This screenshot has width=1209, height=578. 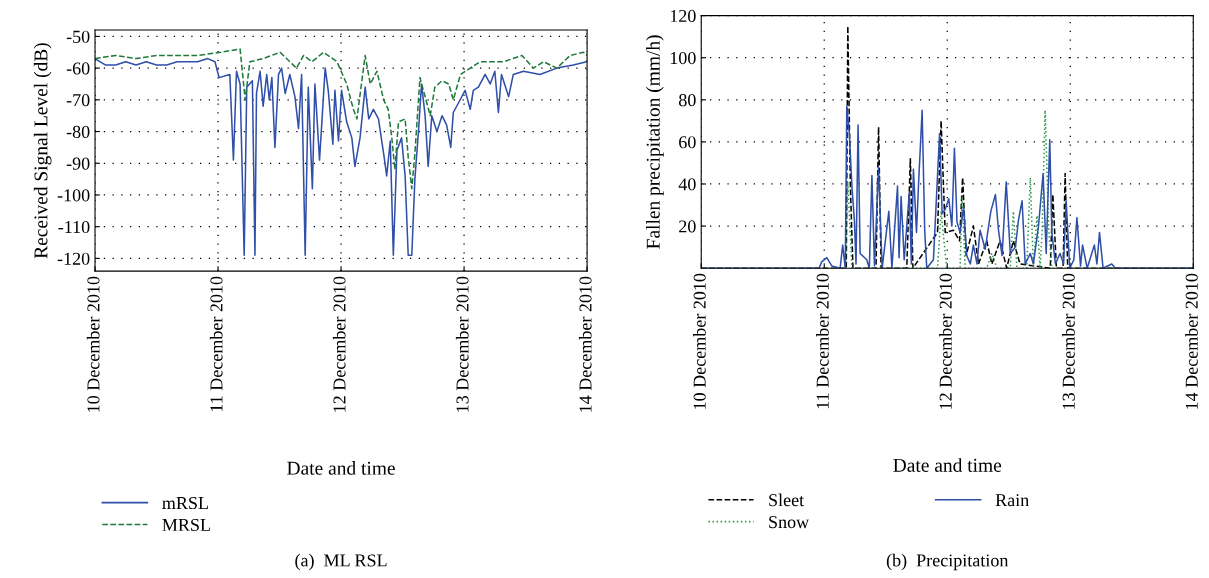 I want to click on legend-label: MRSL, so click(x=186, y=525).